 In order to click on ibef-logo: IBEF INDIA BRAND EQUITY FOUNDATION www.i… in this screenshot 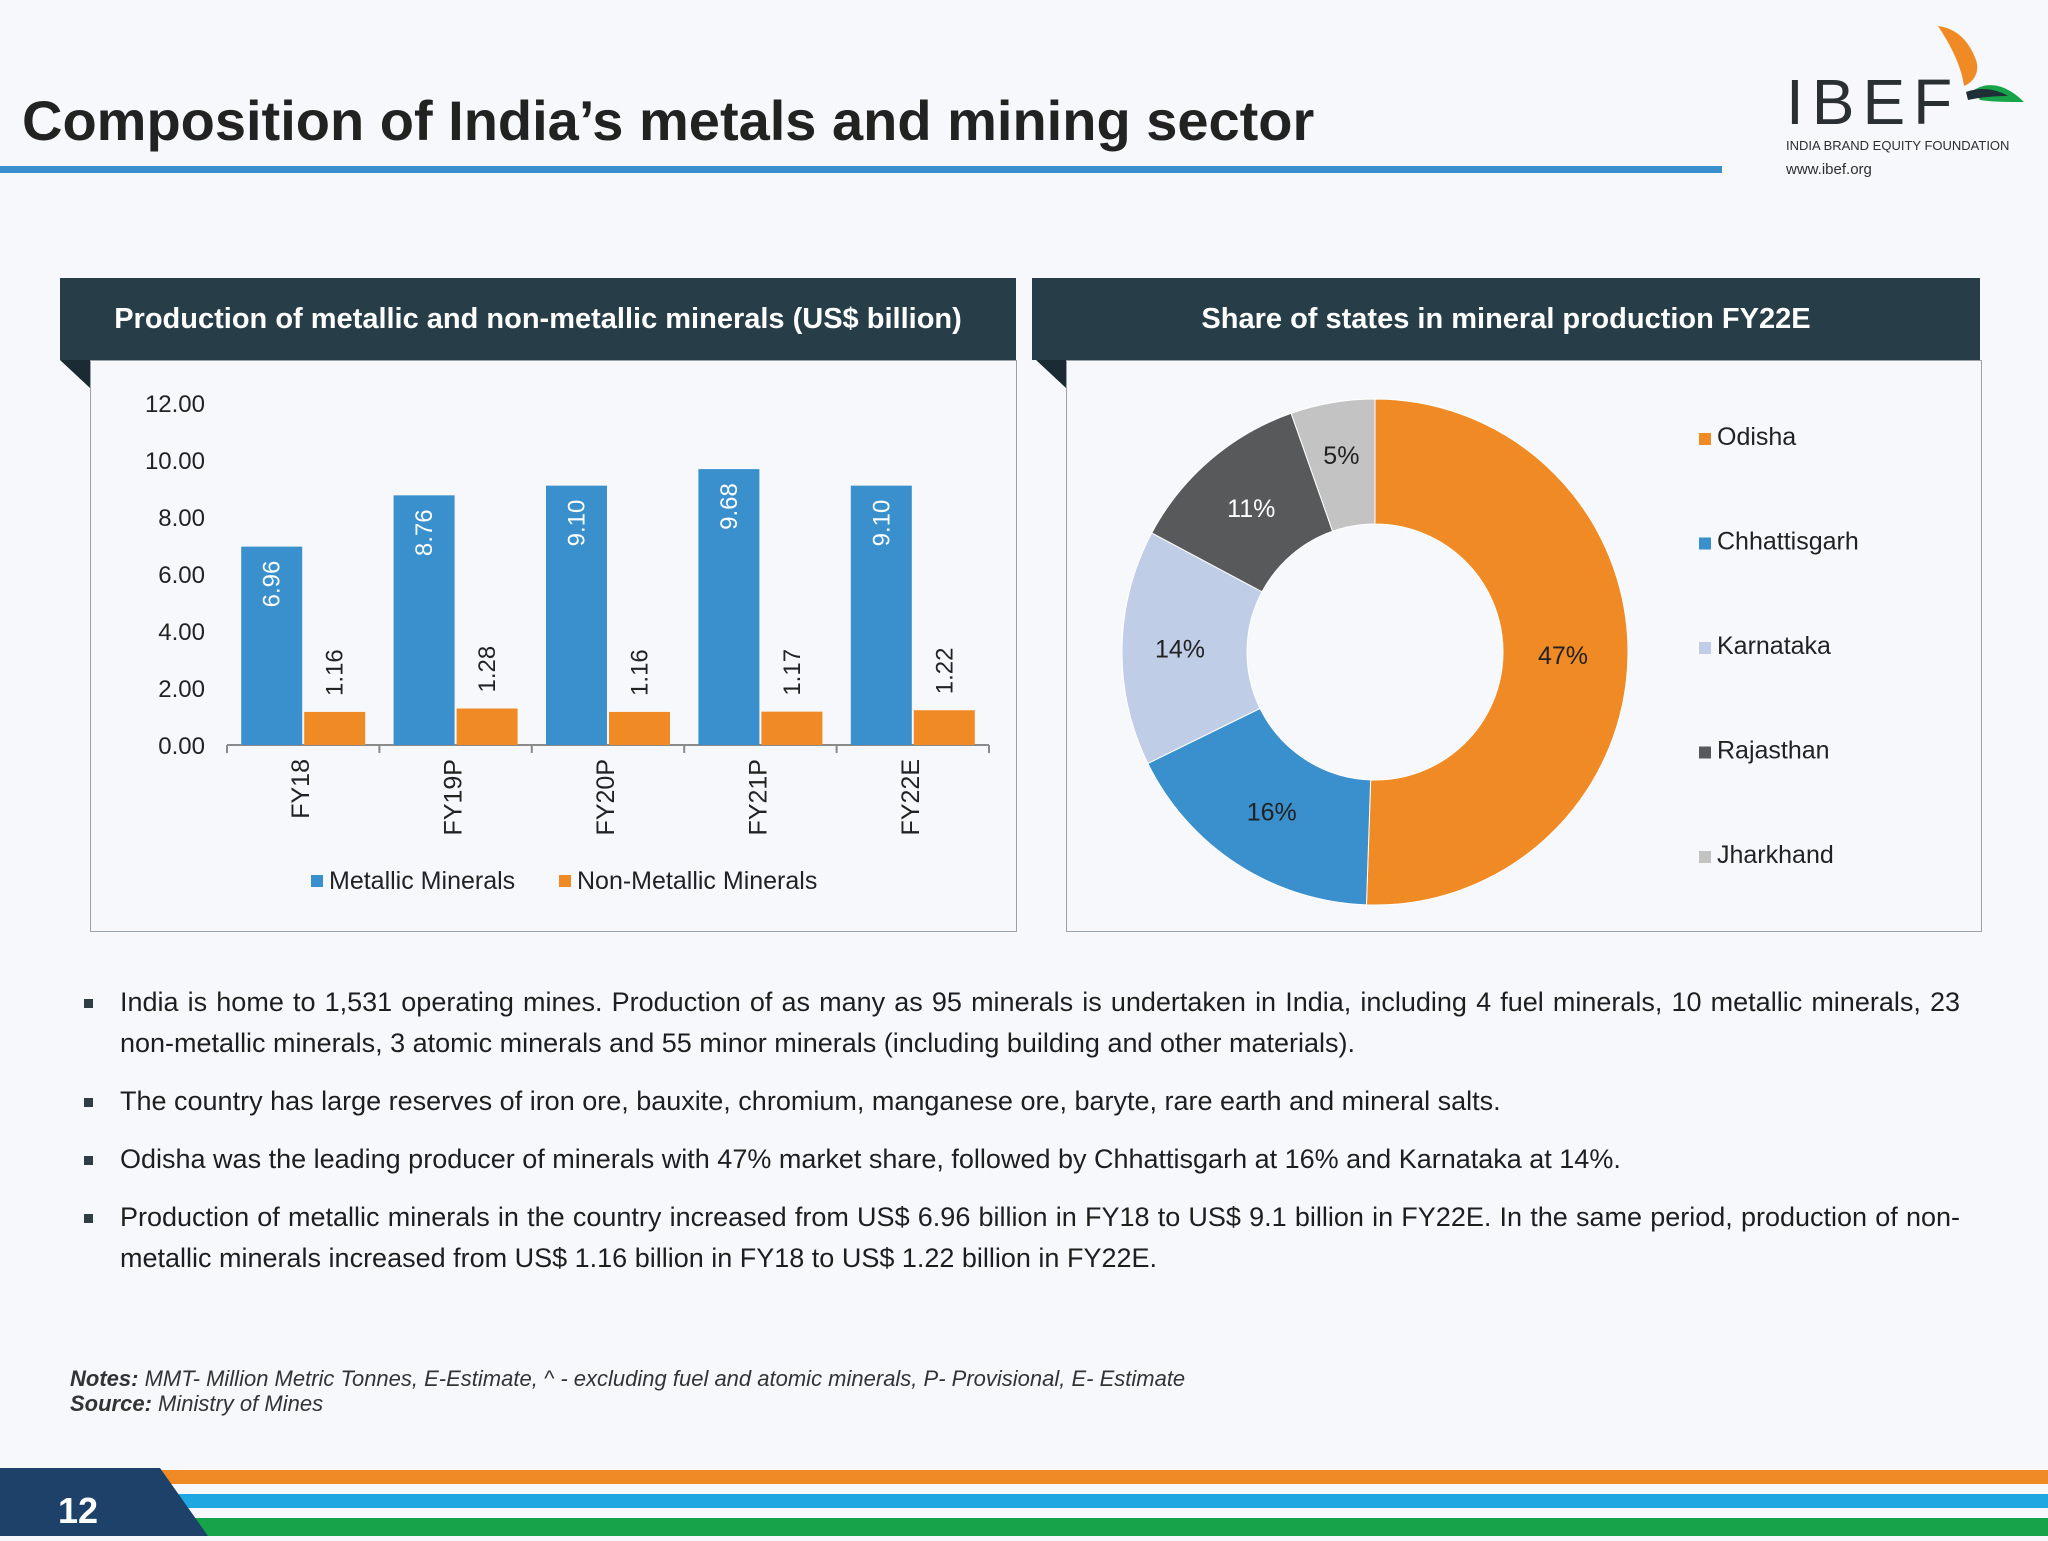, I will do `click(1916, 102)`.